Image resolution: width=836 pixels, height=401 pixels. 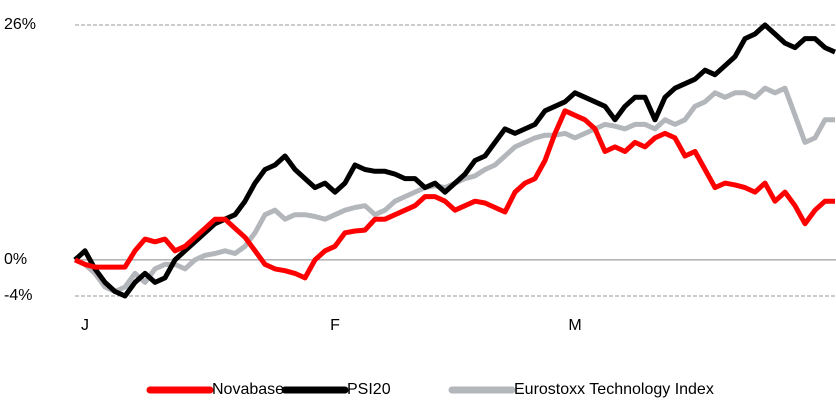 I want to click on x-tick-label: F, so click(x=335, y=325).